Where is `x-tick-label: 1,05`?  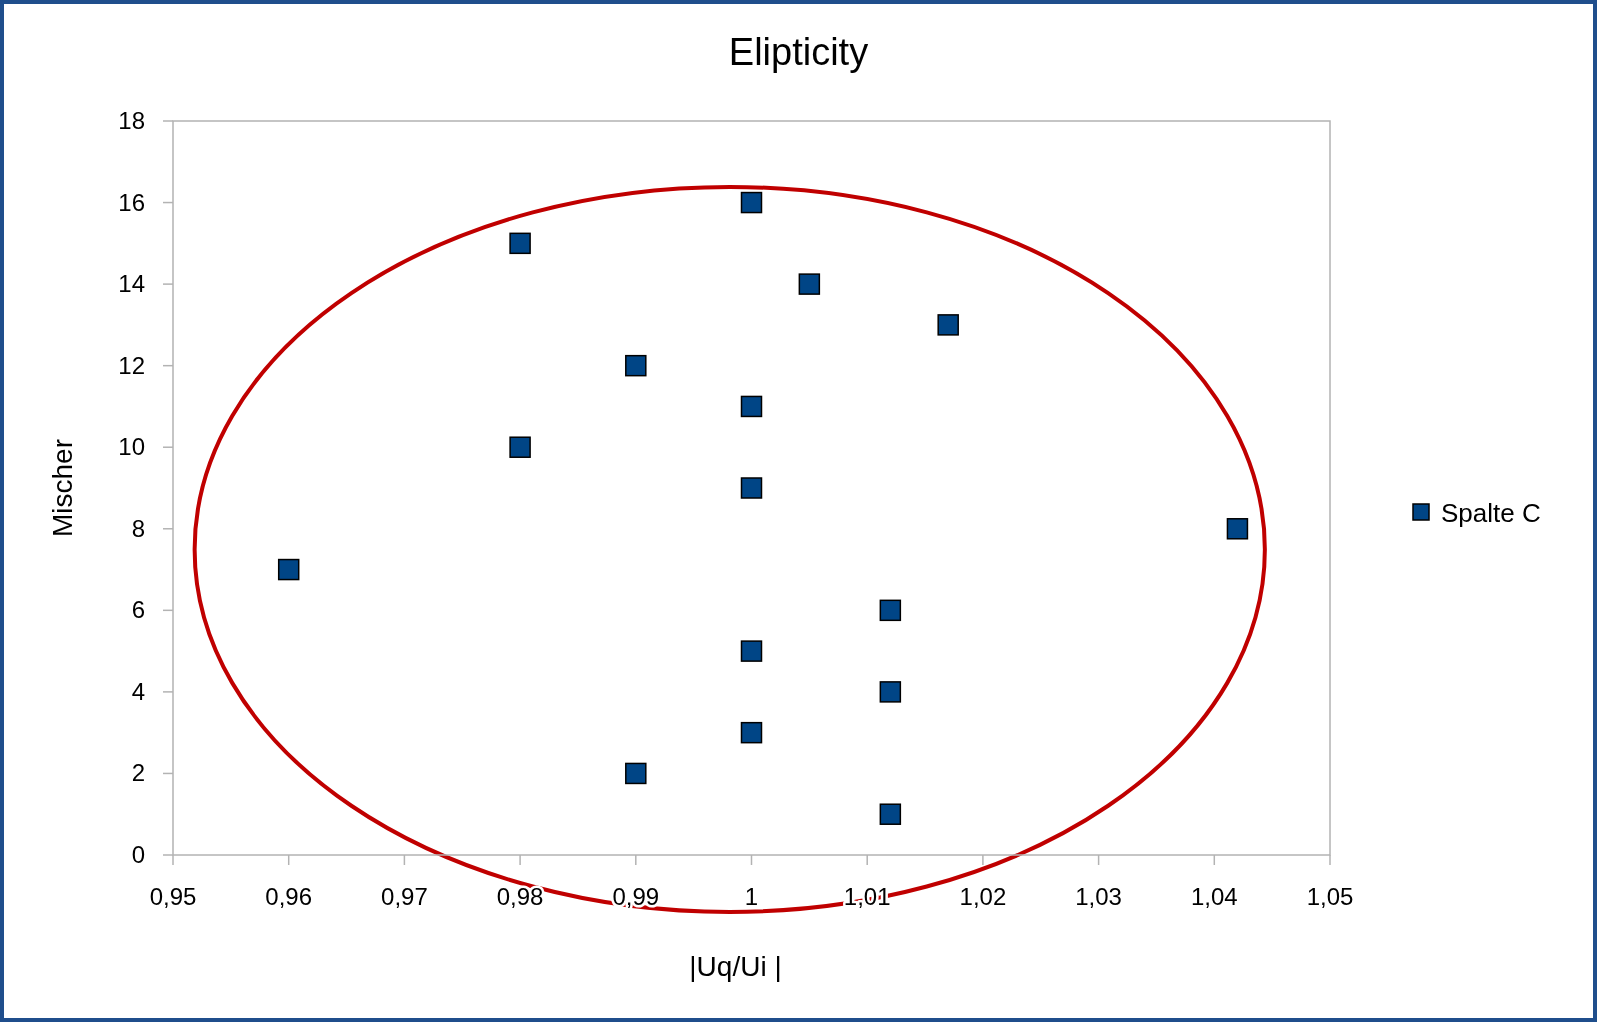 x-tick-label: 1,05 is located at coordinates (1330, 896).